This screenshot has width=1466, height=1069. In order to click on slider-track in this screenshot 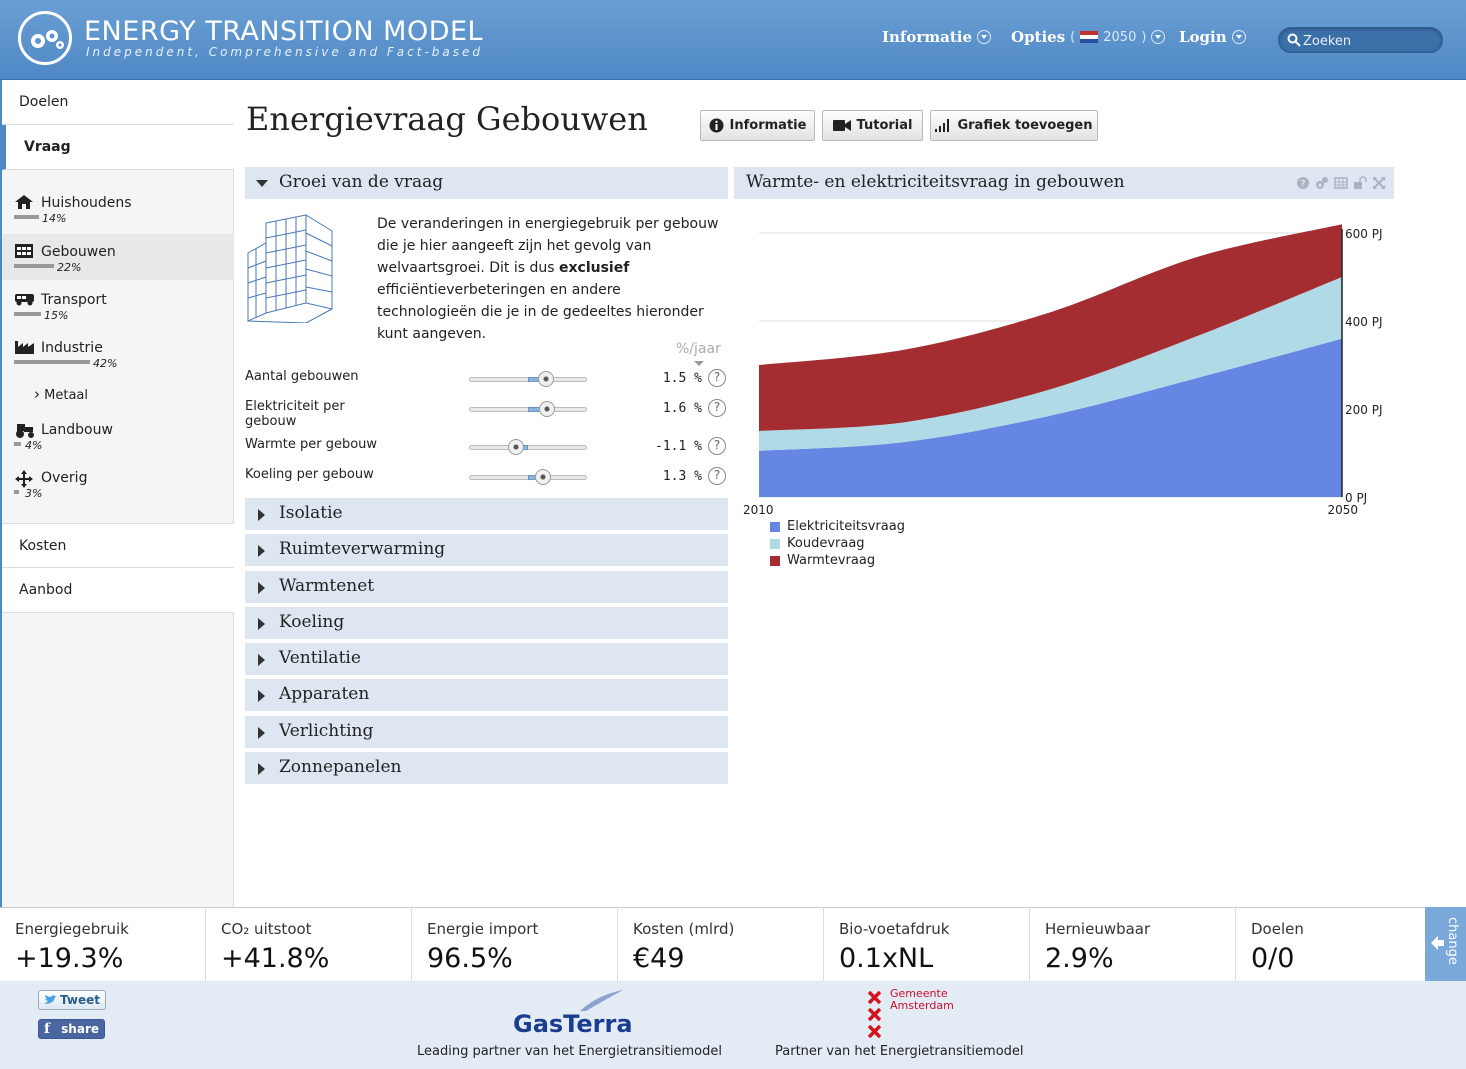, I will do `click(528, 447)`.